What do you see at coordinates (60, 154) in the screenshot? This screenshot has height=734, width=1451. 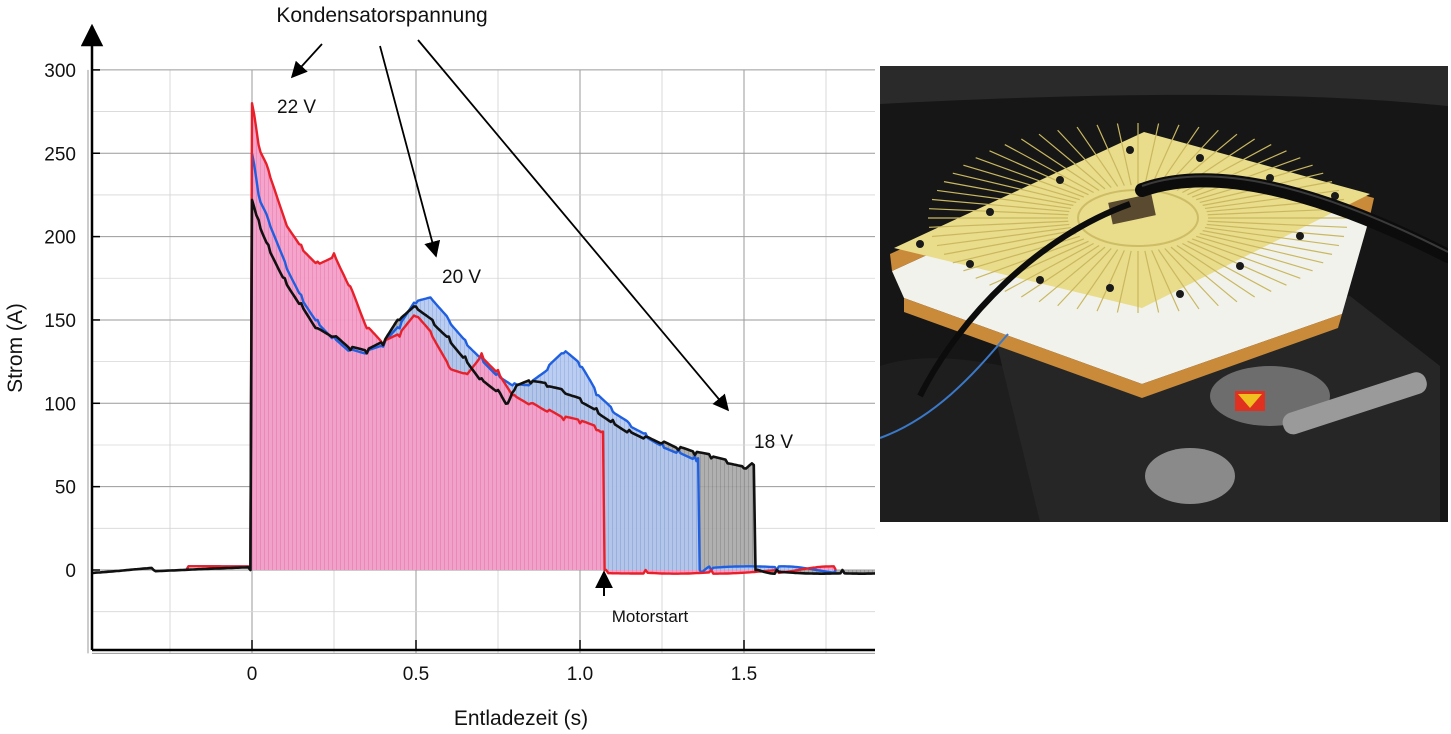 I see `y-tick-label-5: 250` at bounding box center [60, 154].